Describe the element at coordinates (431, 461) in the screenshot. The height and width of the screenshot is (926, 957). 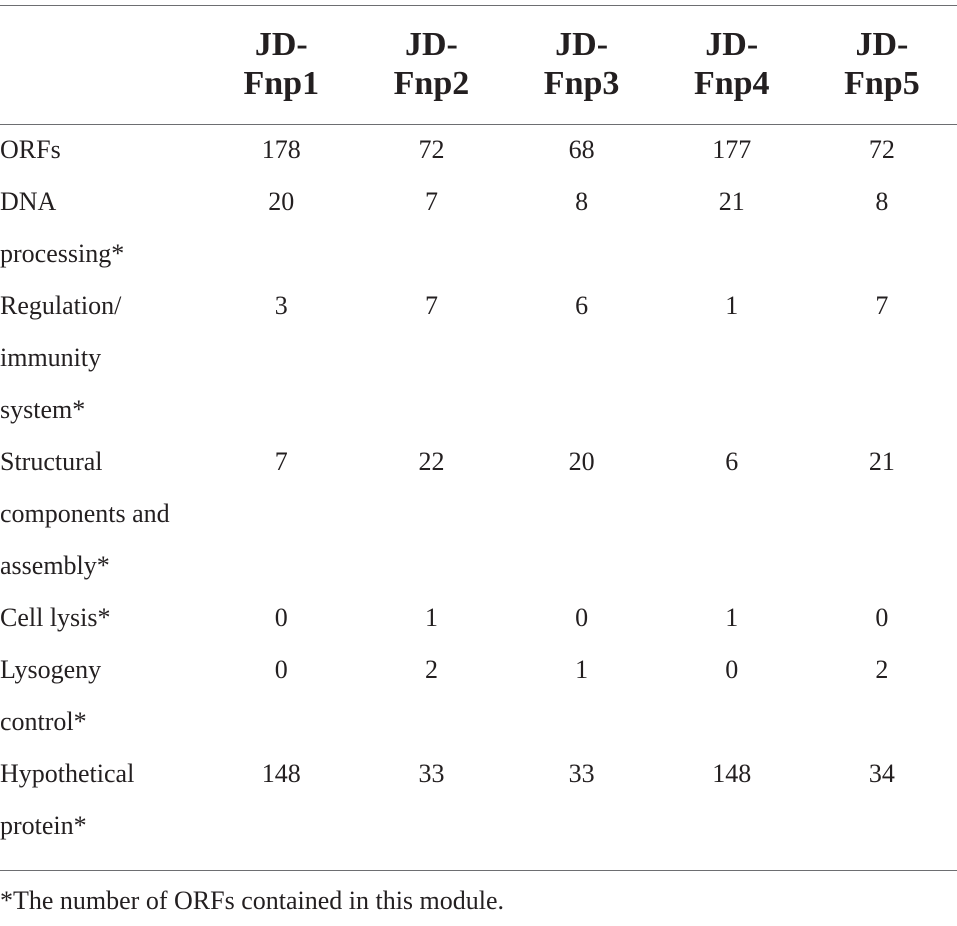
I see `table-cell: 22` at that location.